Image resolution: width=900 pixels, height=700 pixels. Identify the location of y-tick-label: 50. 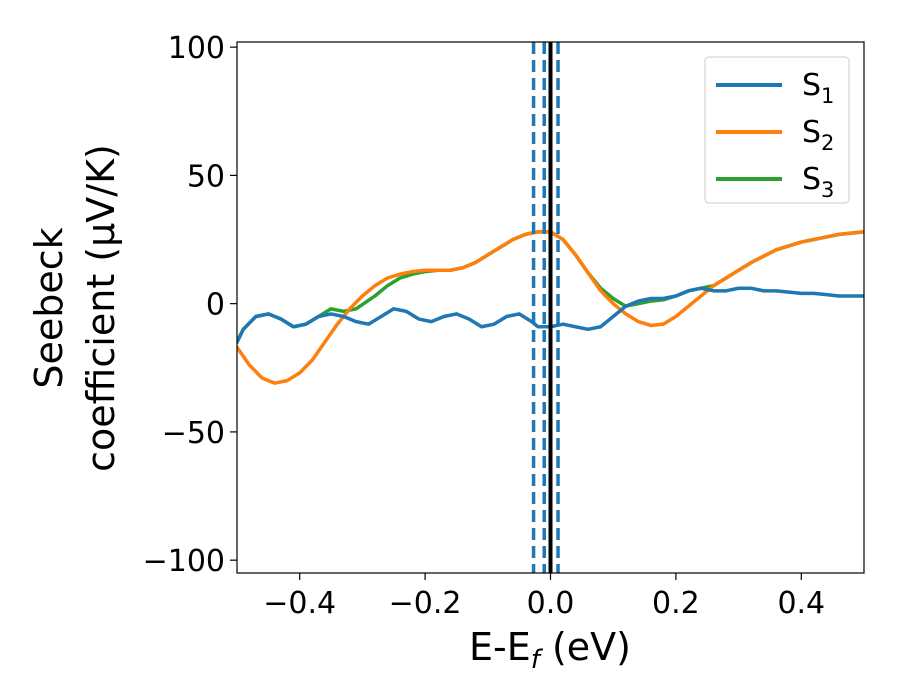
(206, 176).